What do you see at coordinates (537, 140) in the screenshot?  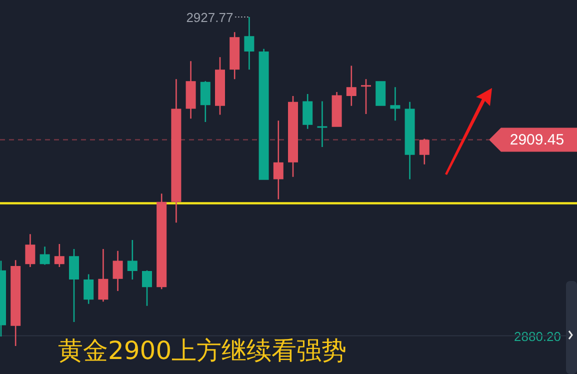 I see `text: 2909.45` at bounding box center [537, 140].